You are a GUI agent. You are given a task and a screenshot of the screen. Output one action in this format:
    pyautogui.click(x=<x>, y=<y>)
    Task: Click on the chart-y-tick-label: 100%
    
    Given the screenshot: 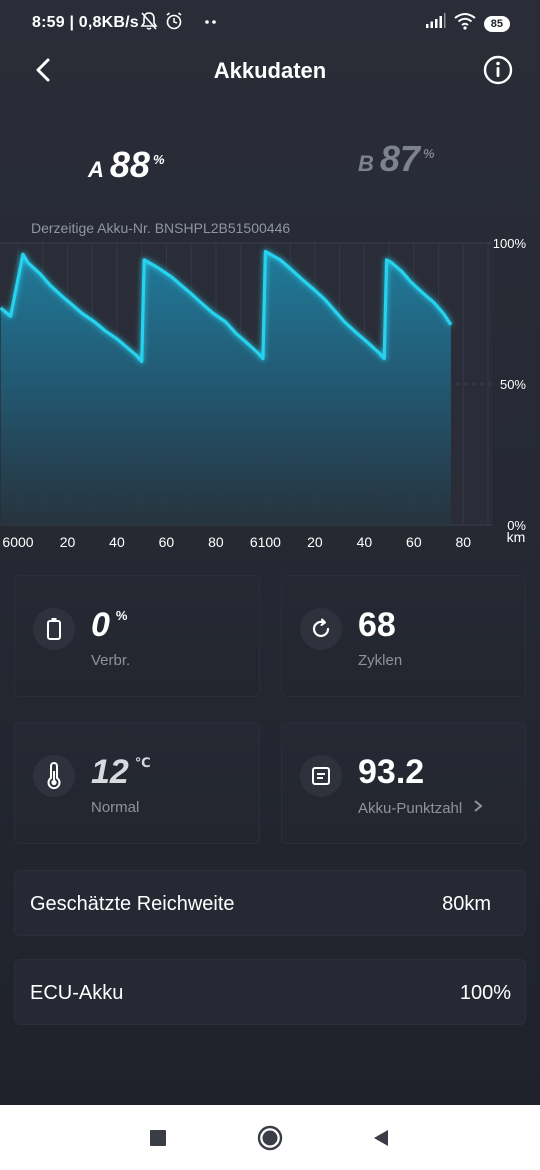 What is the action you would take?
    pyautogui.click(x=510, y=243)
    